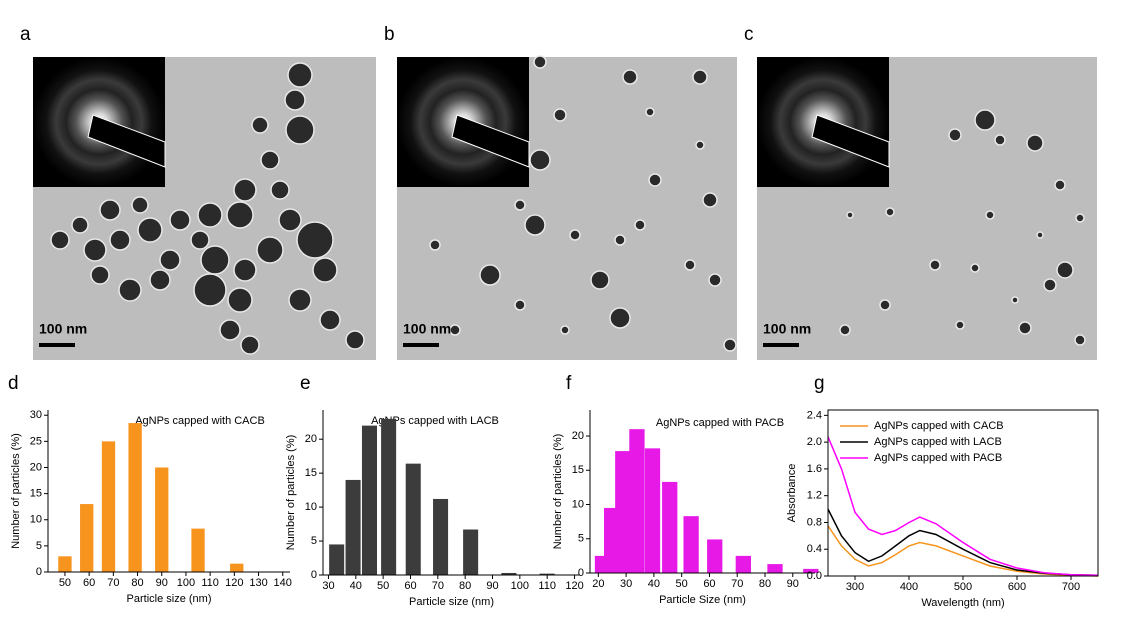 Image resolution: width=1124 pixels, height=627 pixels. Describe the element at coordinates (814, 522) in the screenshot. I see `y-tick-label: 0.8` at that location.